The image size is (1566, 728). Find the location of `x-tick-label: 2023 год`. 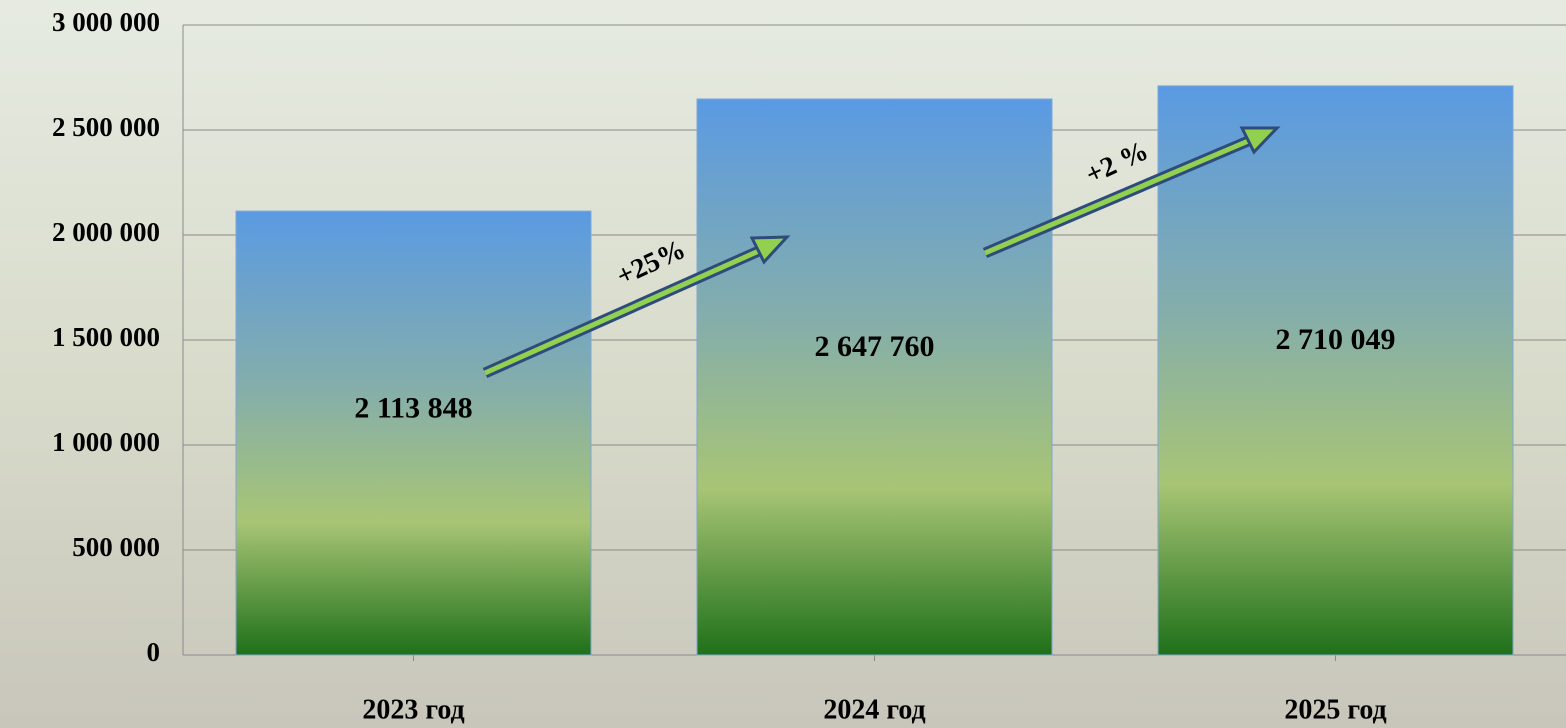

x-tick-label: 2023 год is located at coordinates (413, 709).